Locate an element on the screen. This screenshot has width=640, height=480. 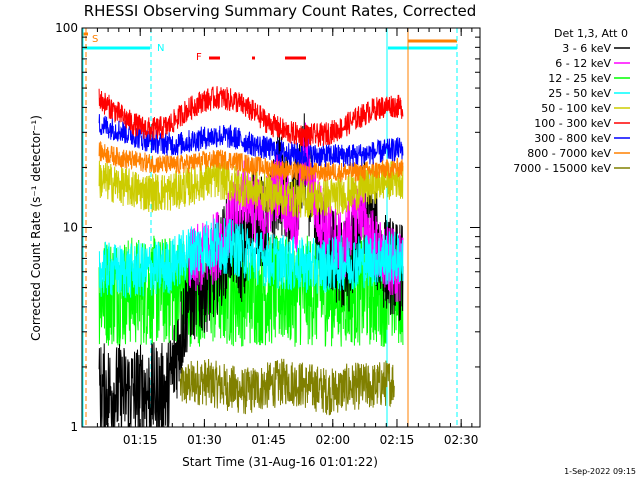
y-tick-label: 100 is located at coordinates (66, 28).